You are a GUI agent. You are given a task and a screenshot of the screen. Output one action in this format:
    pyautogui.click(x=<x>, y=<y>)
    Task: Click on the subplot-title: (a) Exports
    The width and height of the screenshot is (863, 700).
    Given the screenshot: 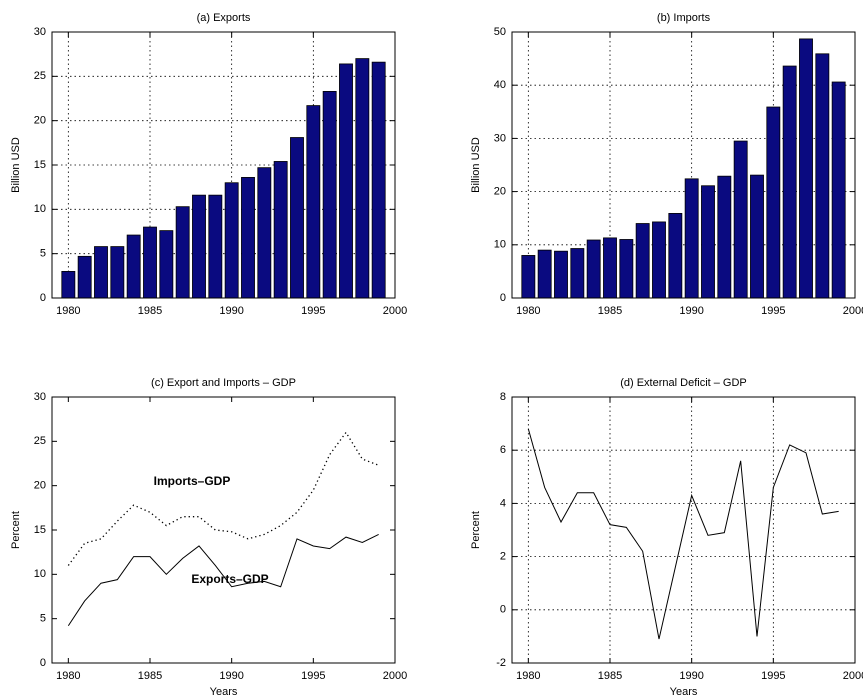 What is the action you would take?
    pyautogui.click(x=224, y=18)
    